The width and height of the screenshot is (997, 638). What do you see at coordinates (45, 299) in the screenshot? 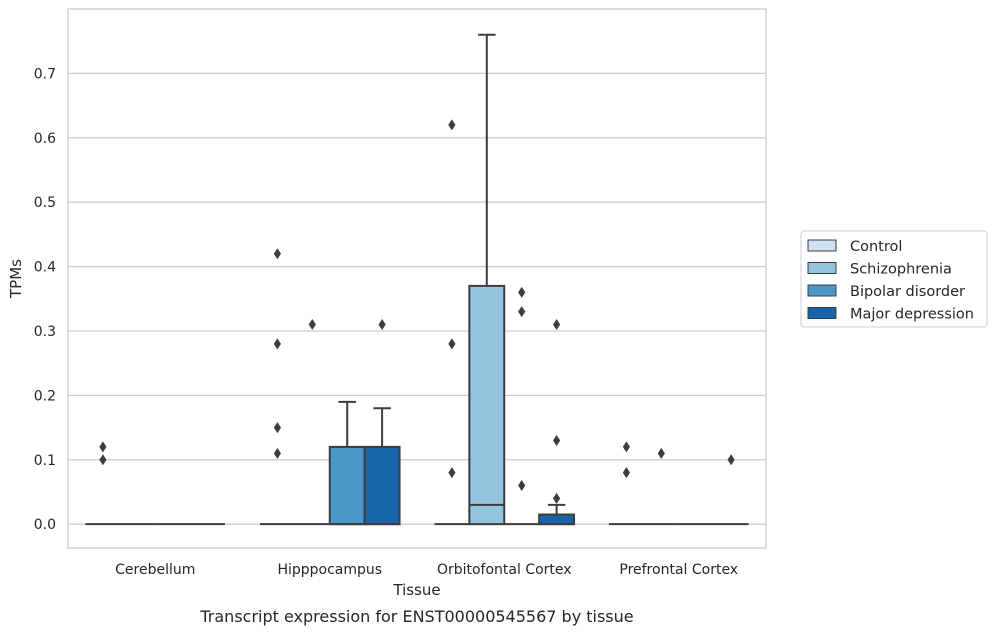
I see `y-tick-labels: 0.0 0.1 0.2 0.3 0.4 0.5 0.6 0.7` at bounding box center [45, 299].